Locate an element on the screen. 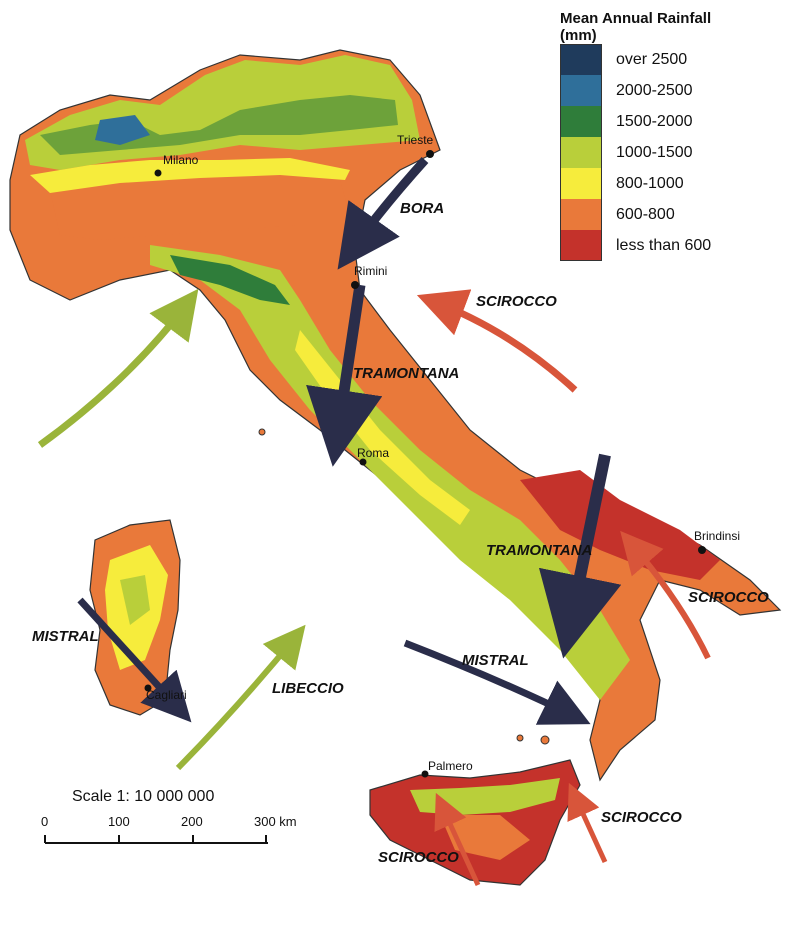  scale-tick-200: 200 is located at coordinates (192, 821).